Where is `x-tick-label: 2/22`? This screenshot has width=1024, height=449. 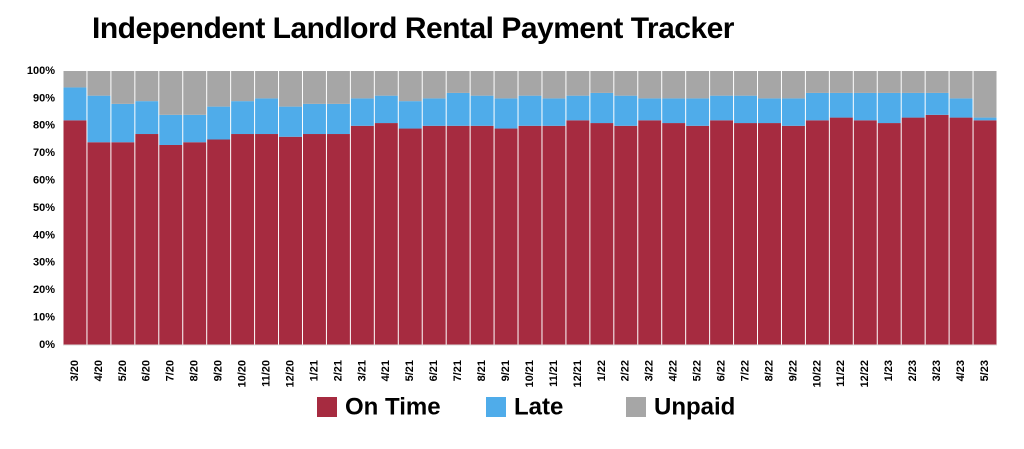
x-tick-label: 2/22 is located at coordinates (626, 370).